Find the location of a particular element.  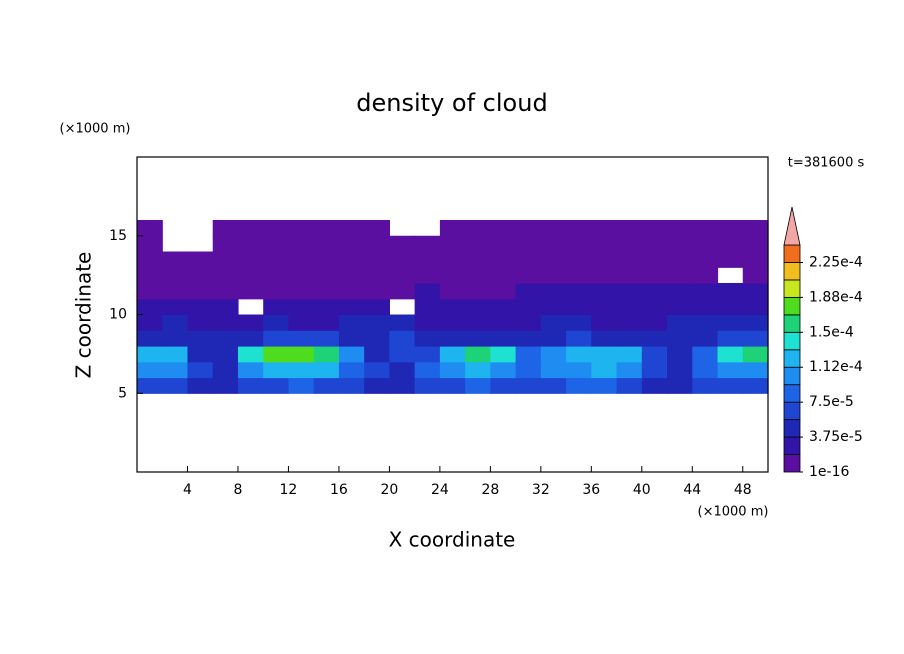

y-tick-label: 5 is located at coordinates (122, 393).